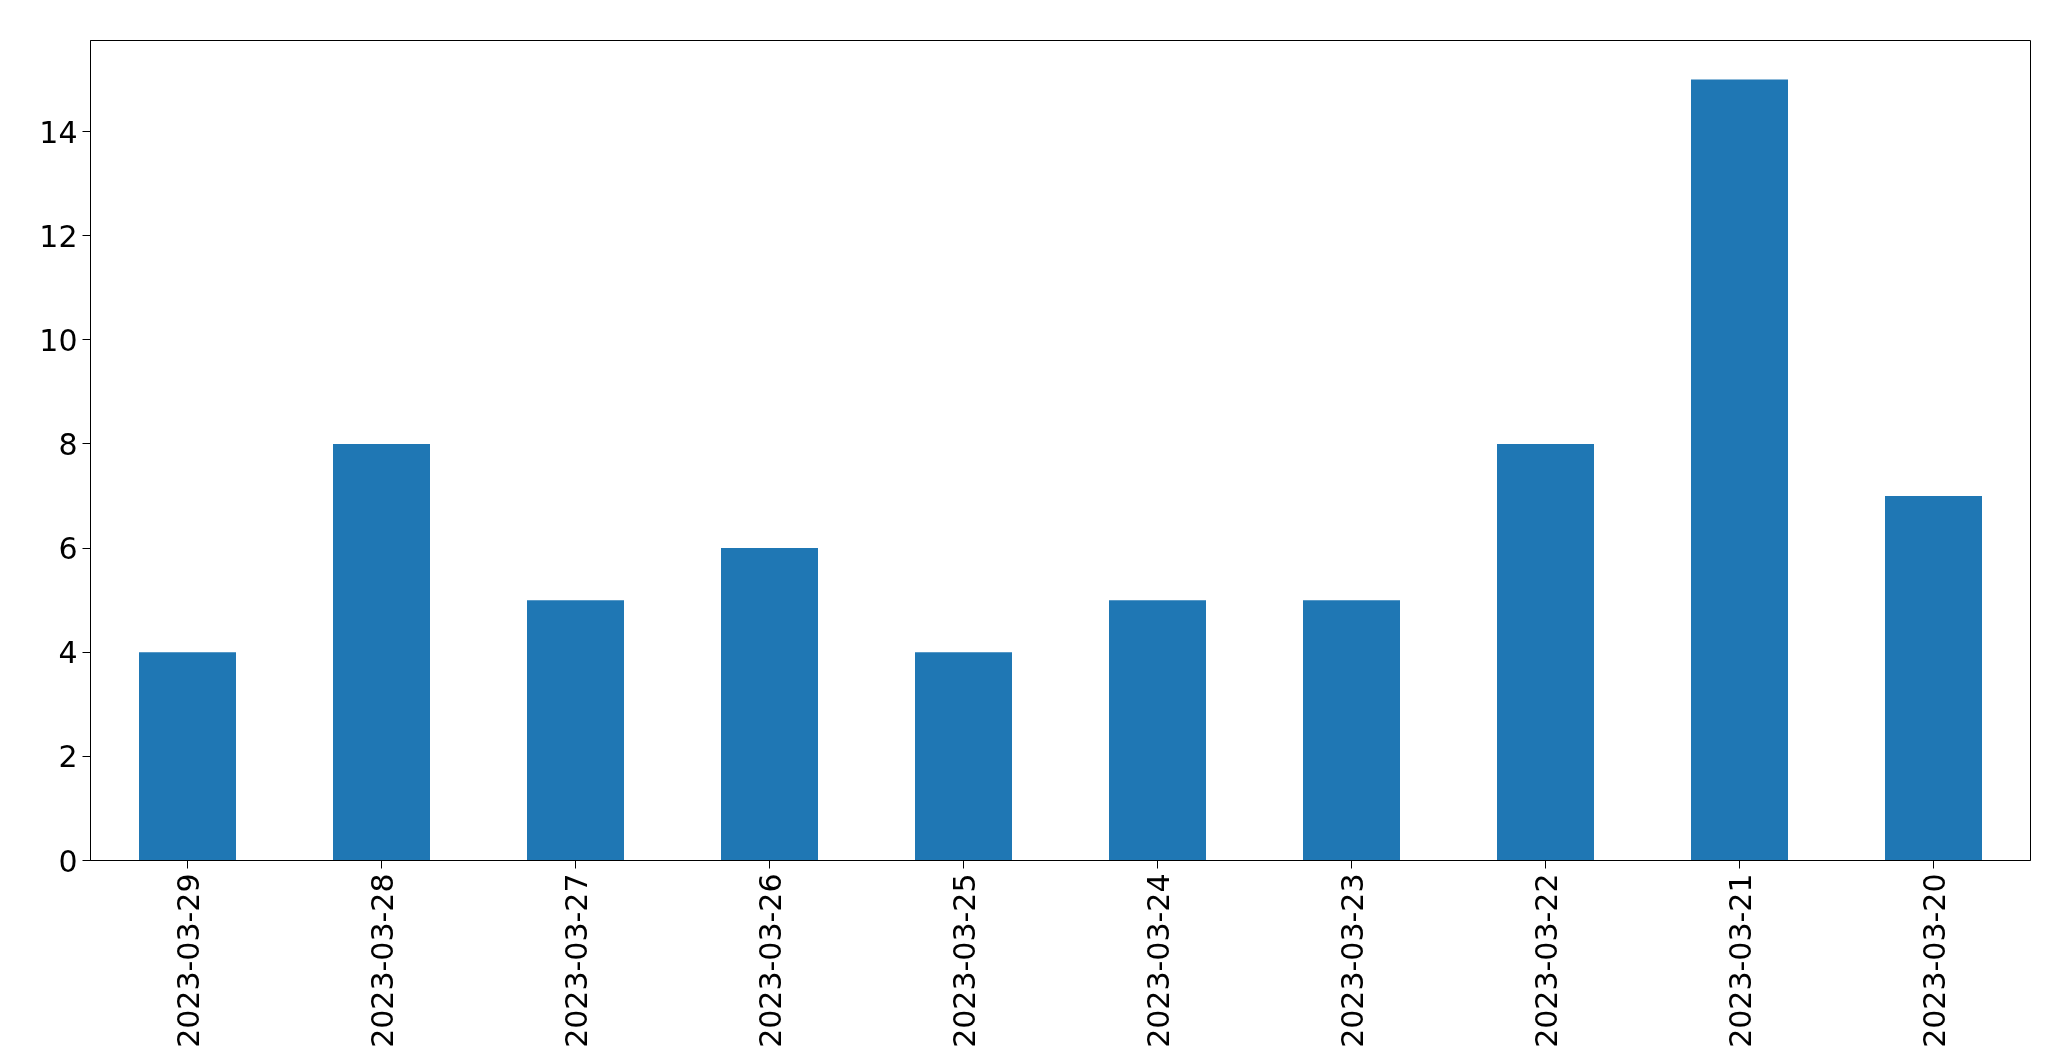  What do you see at coordinates (68, 444) in the screenshot?
I see `y-tick-label: 8` at bounding box center [68, 444].